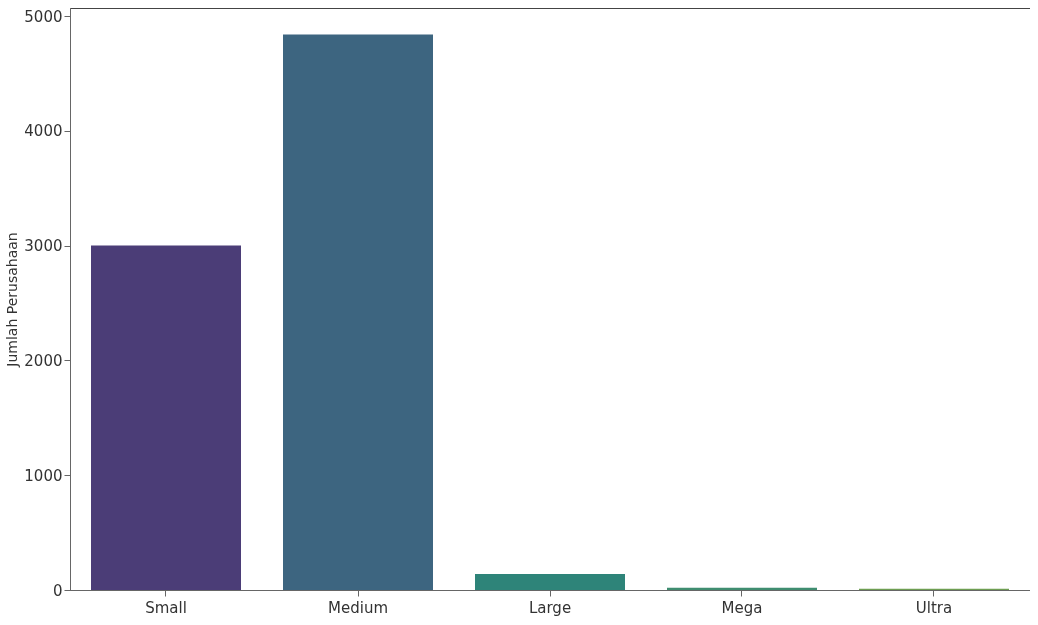 This screenshot has width=1038, height=625. I want to click on y-tick-label: 0, so click(57, 590).